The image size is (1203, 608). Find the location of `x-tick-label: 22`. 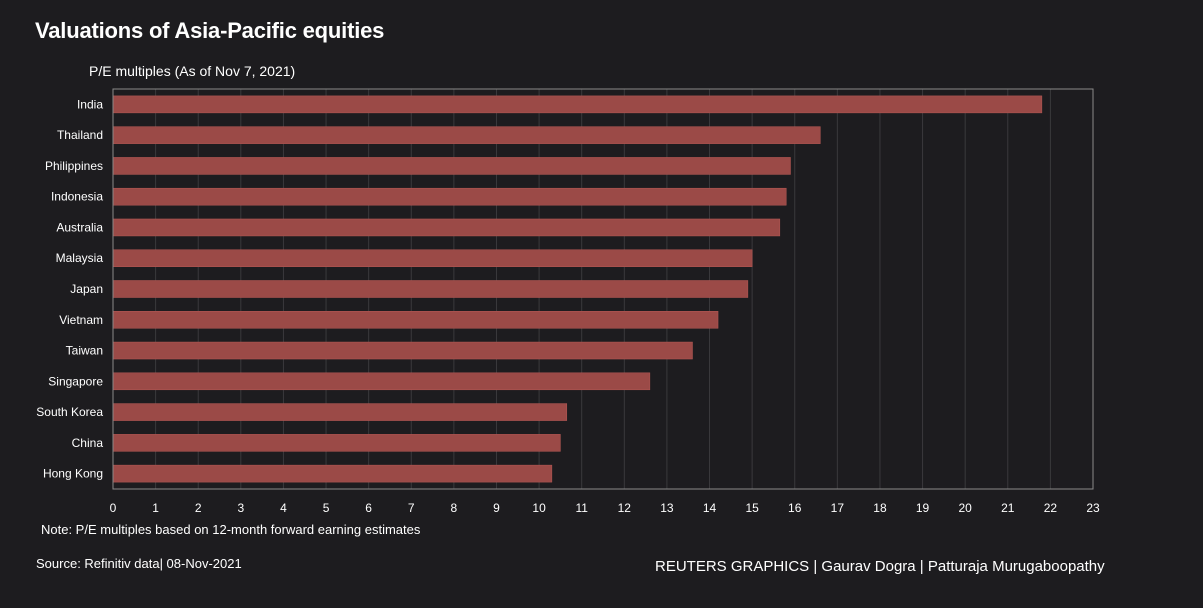

x-tick-label: 22 is located at coordinates (1051, 508).